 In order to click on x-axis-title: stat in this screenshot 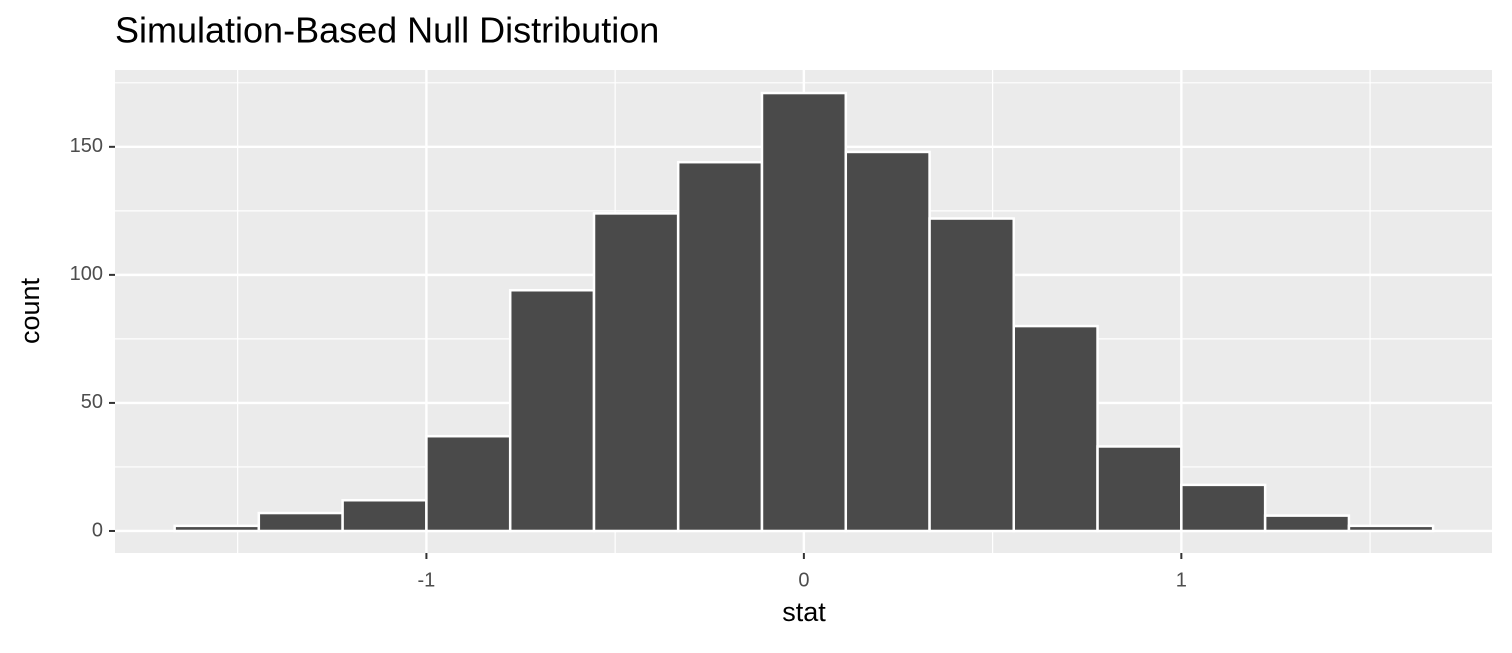, I will do `click(804, 612)`.